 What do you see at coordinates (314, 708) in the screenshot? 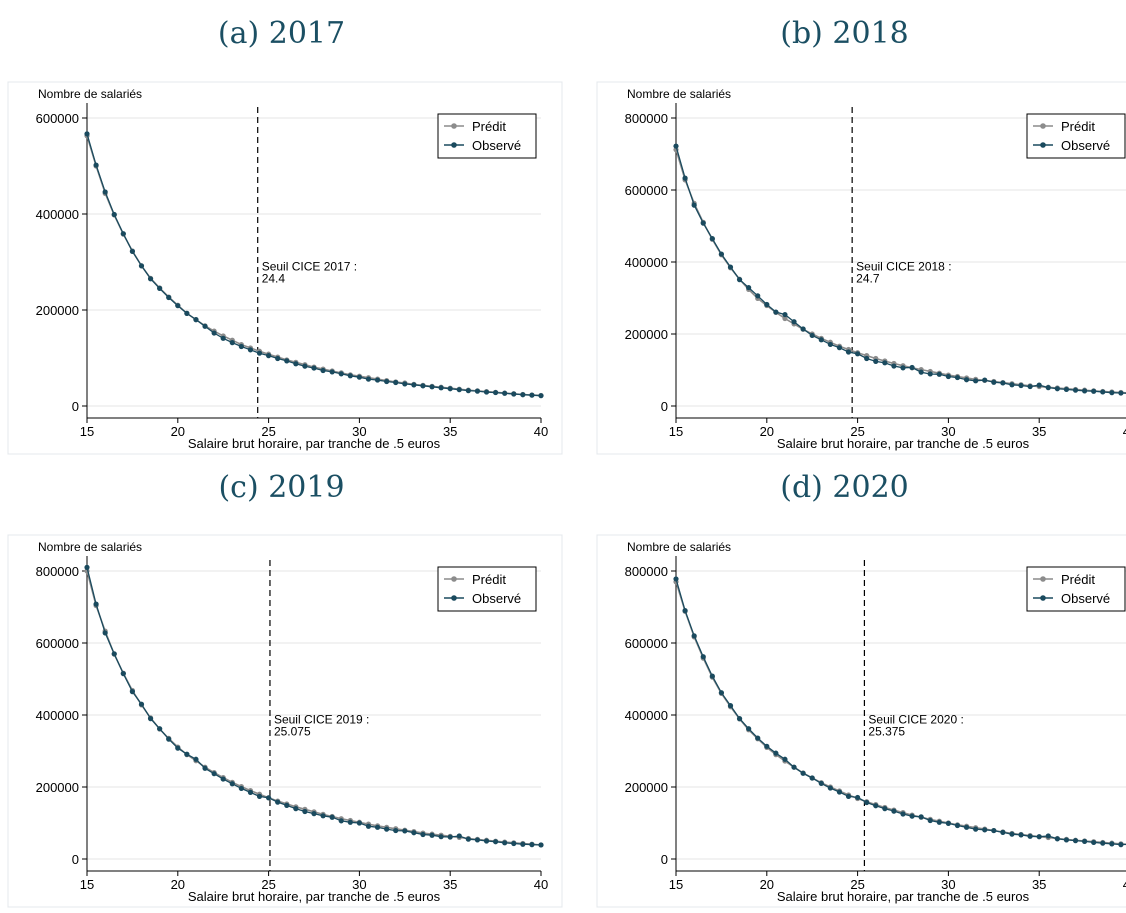
I see `series-line-predit` at bounding box center [314, 708].